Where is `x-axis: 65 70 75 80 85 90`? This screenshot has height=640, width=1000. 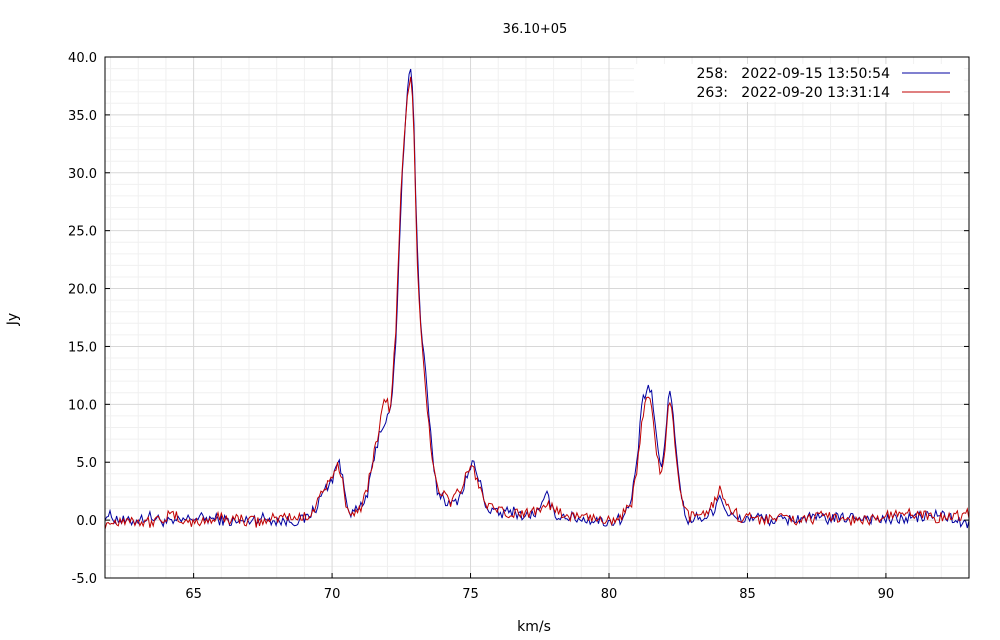
x-axis: 65 70 75 80 85 90 is located at coordinates (539, 587).